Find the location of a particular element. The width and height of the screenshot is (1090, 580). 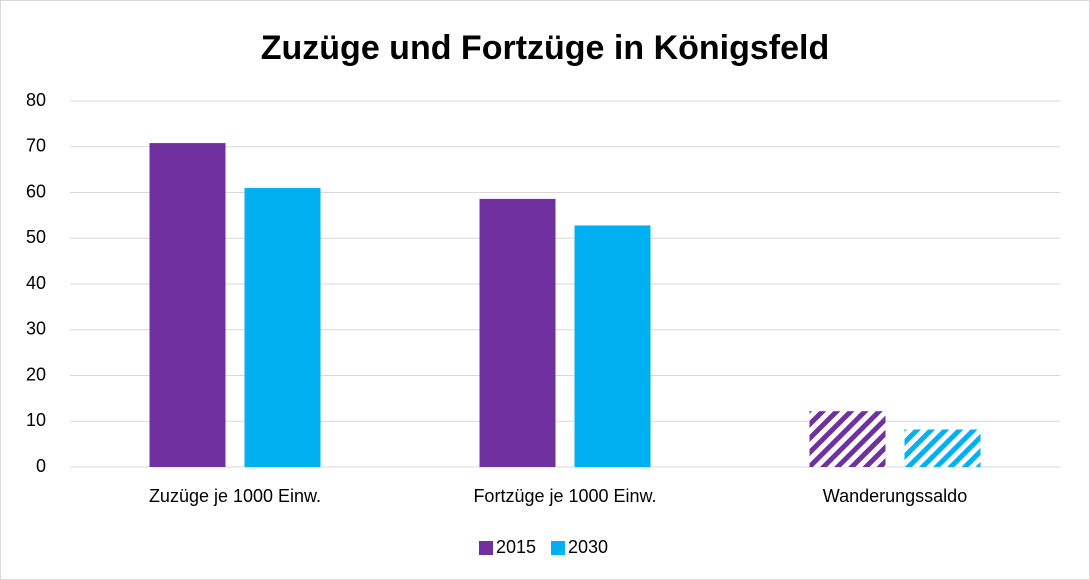

y-tick-label: 20 is located at coordinates (36, 374).